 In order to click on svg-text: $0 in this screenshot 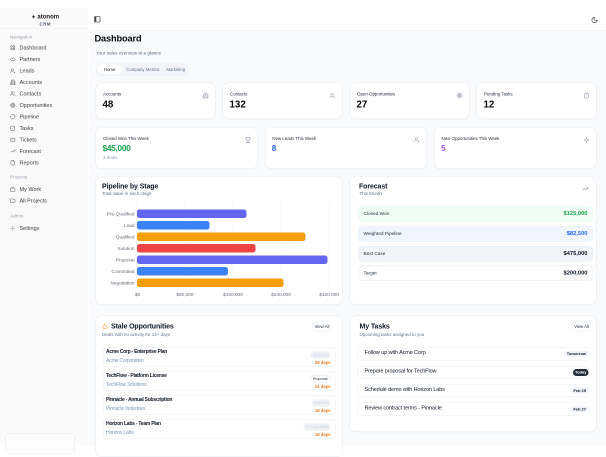, I will do `click(138, 295)`.